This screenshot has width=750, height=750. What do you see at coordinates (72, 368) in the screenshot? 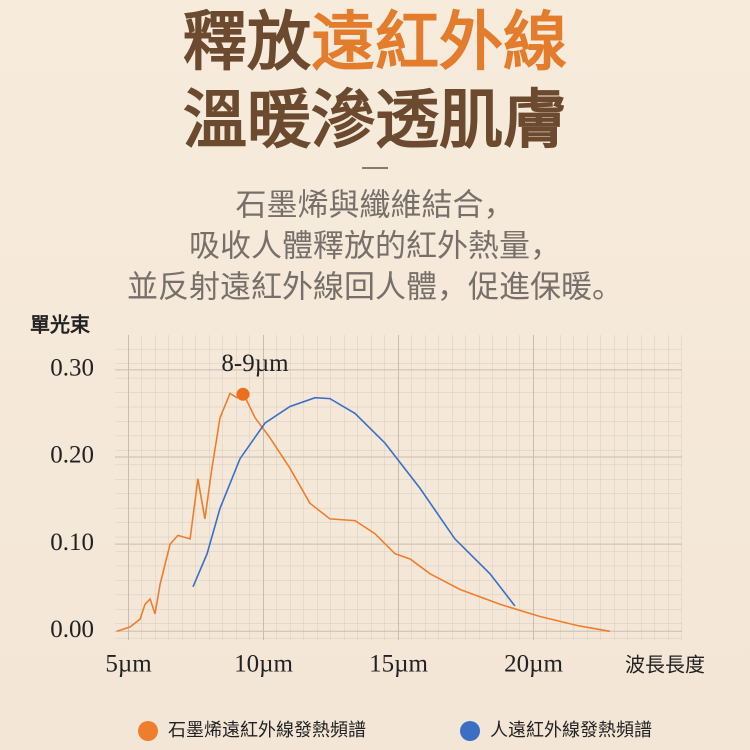
I see `y-tick-label: 0.30` at bounding box center [72, 368].